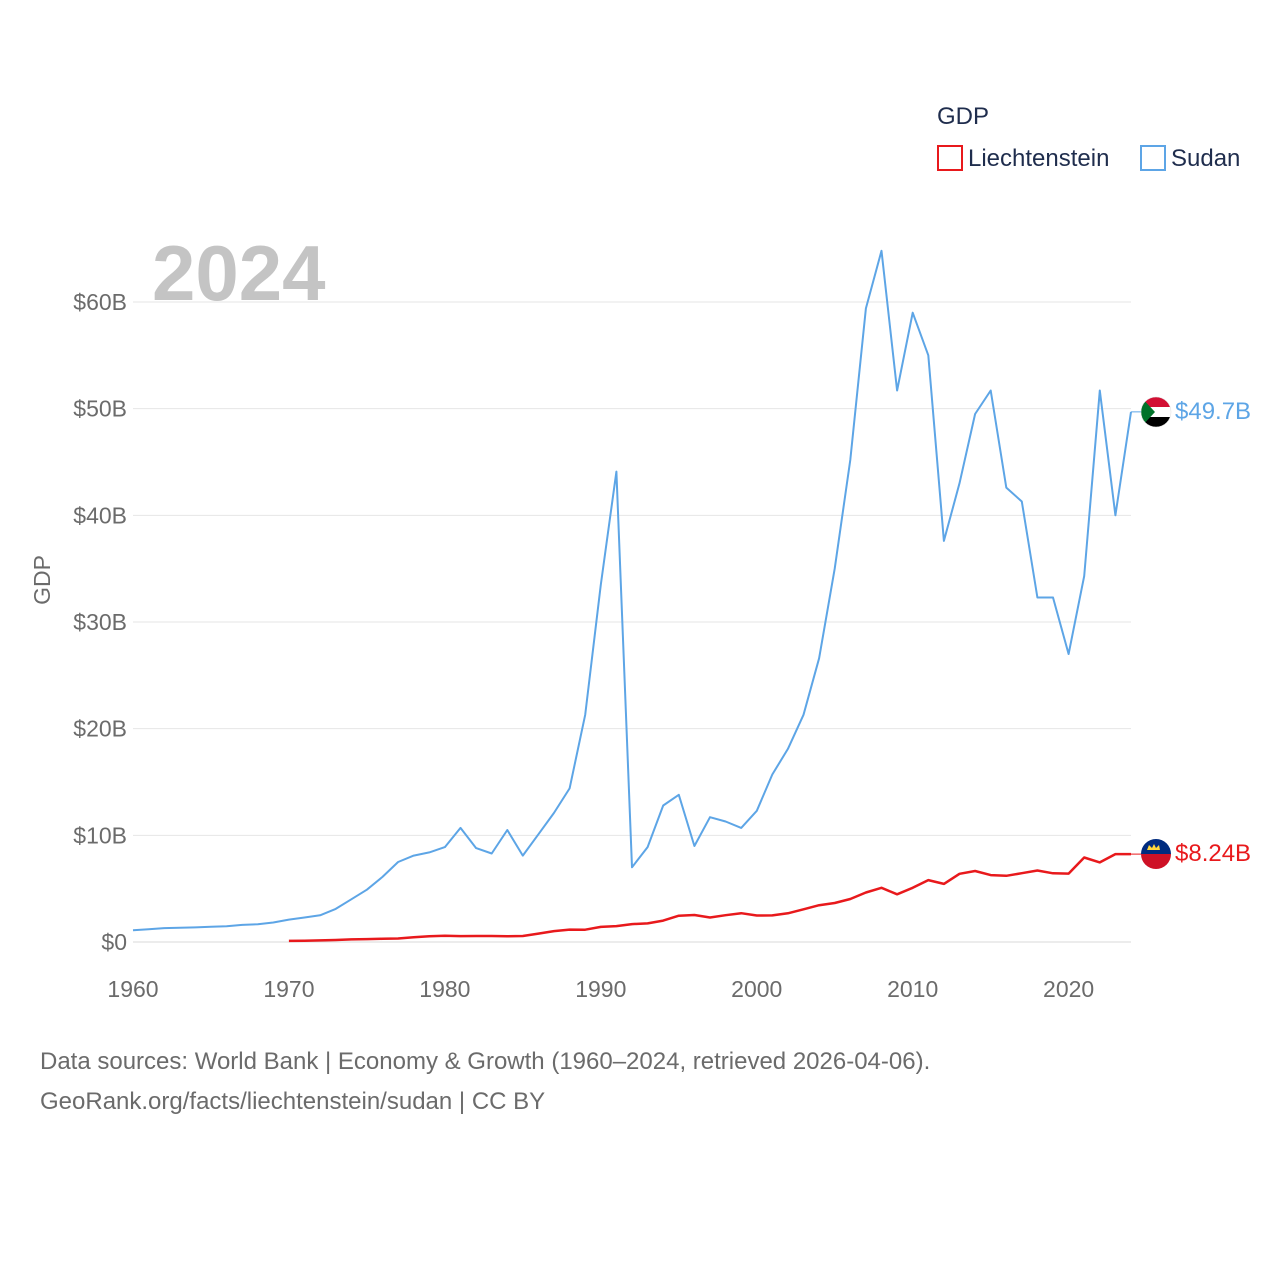  What do you see at coordinates (1205, 158) in the screenshot?
I see `legend-label-sudan: Sudan` at bounding box center [1205, 158].